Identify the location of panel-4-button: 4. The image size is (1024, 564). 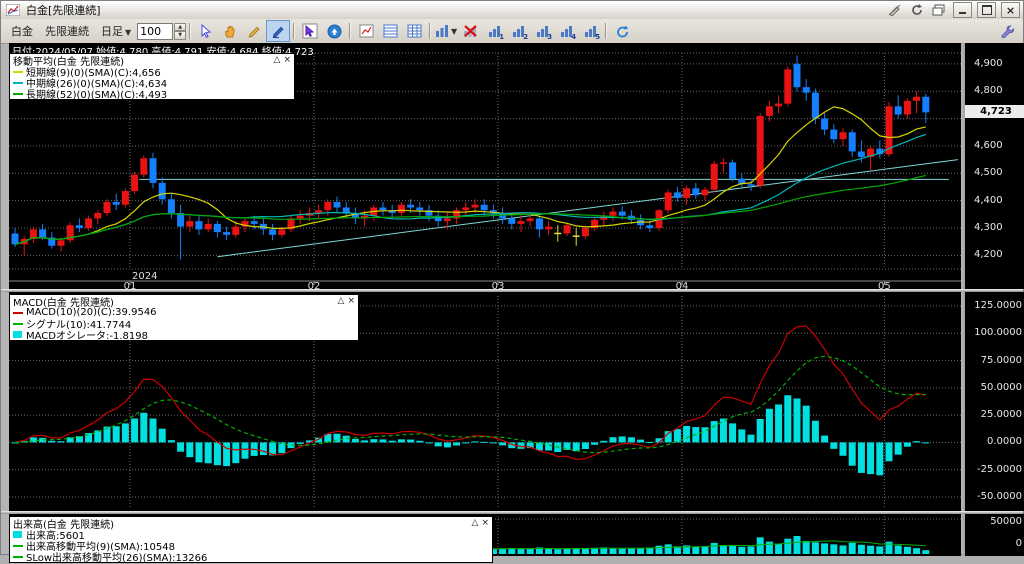
(566, 31).